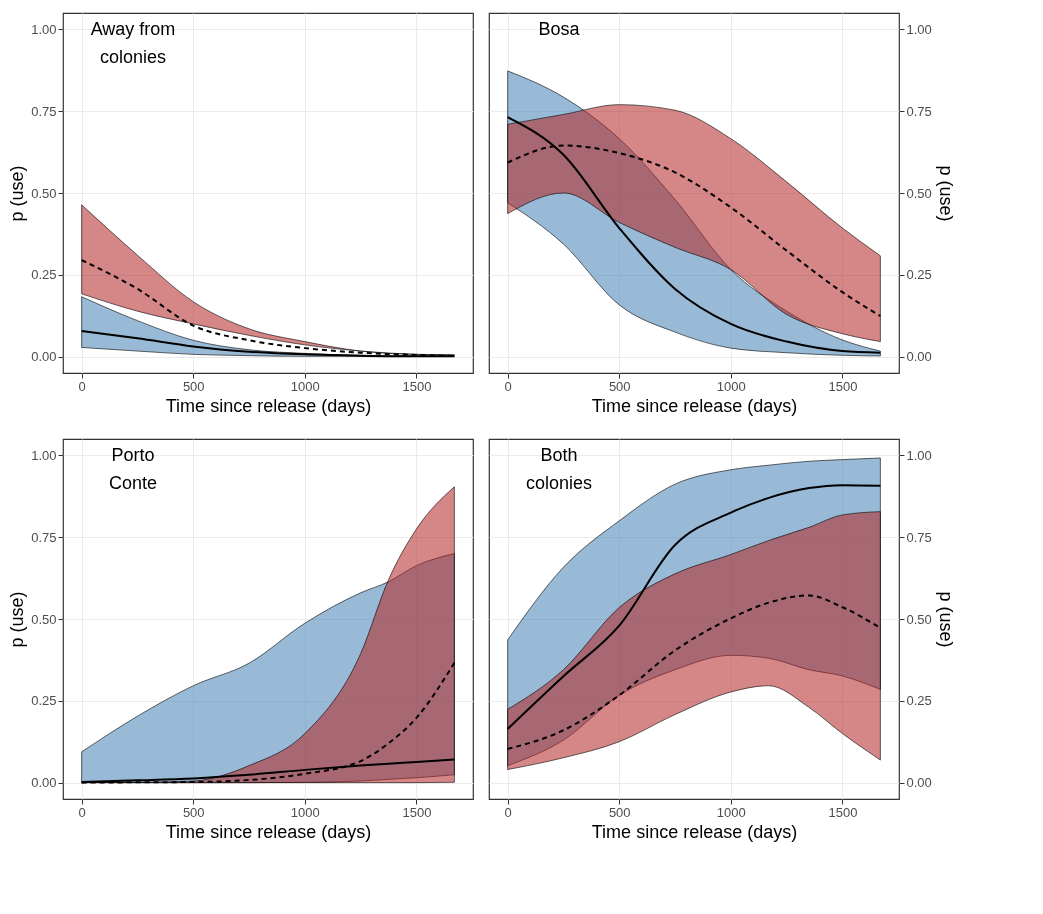 The height and width of the screenshot is (914, 1043). I want to click on annotation: Both colonies, so click(559, 469).